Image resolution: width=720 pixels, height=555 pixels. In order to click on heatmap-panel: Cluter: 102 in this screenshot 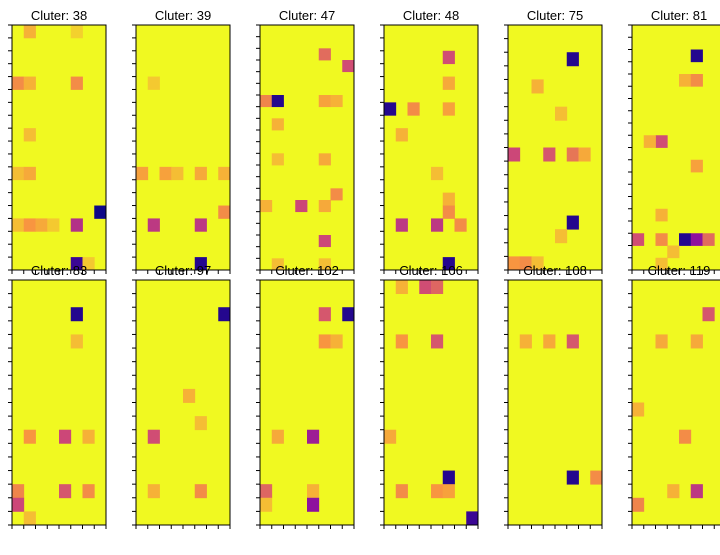, I will do `click(305, 396)`.